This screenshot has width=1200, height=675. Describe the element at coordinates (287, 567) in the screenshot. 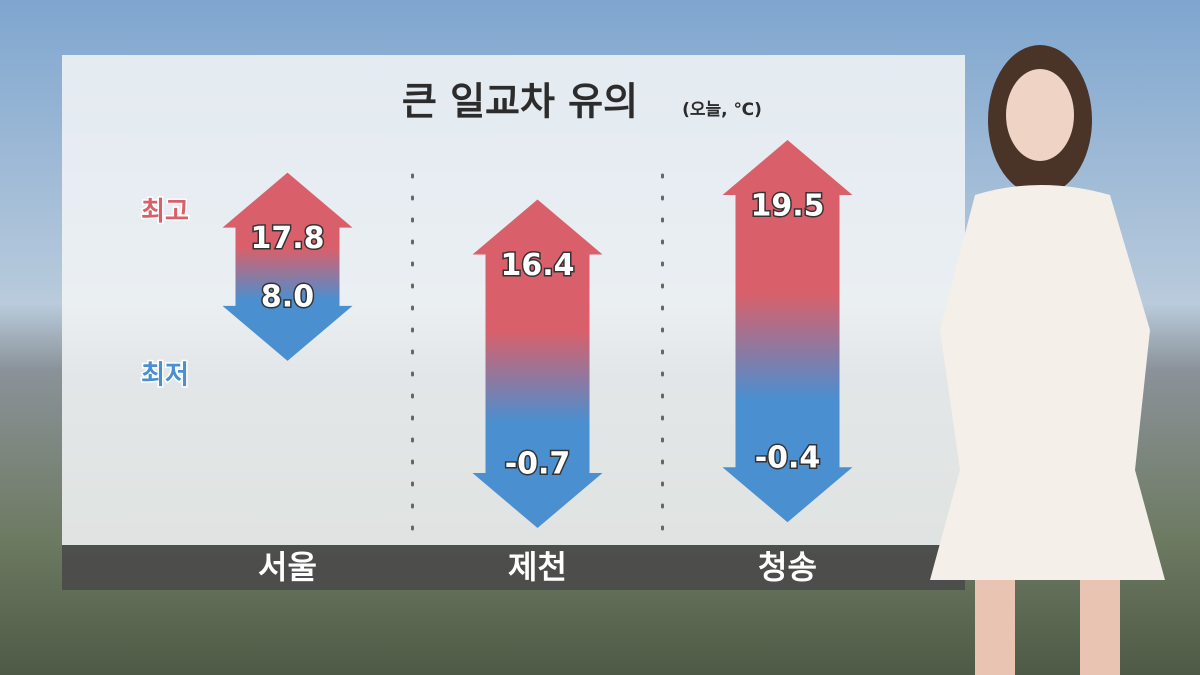

I see `category-label: 서울` at that location.